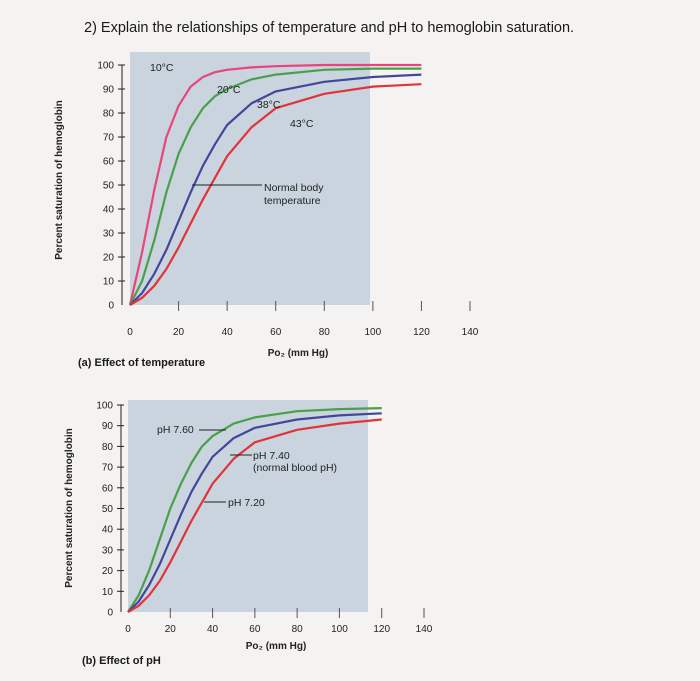 This screenshot has width=700, height=681. I want to click on series-label: 20°C, so click(229, 90).